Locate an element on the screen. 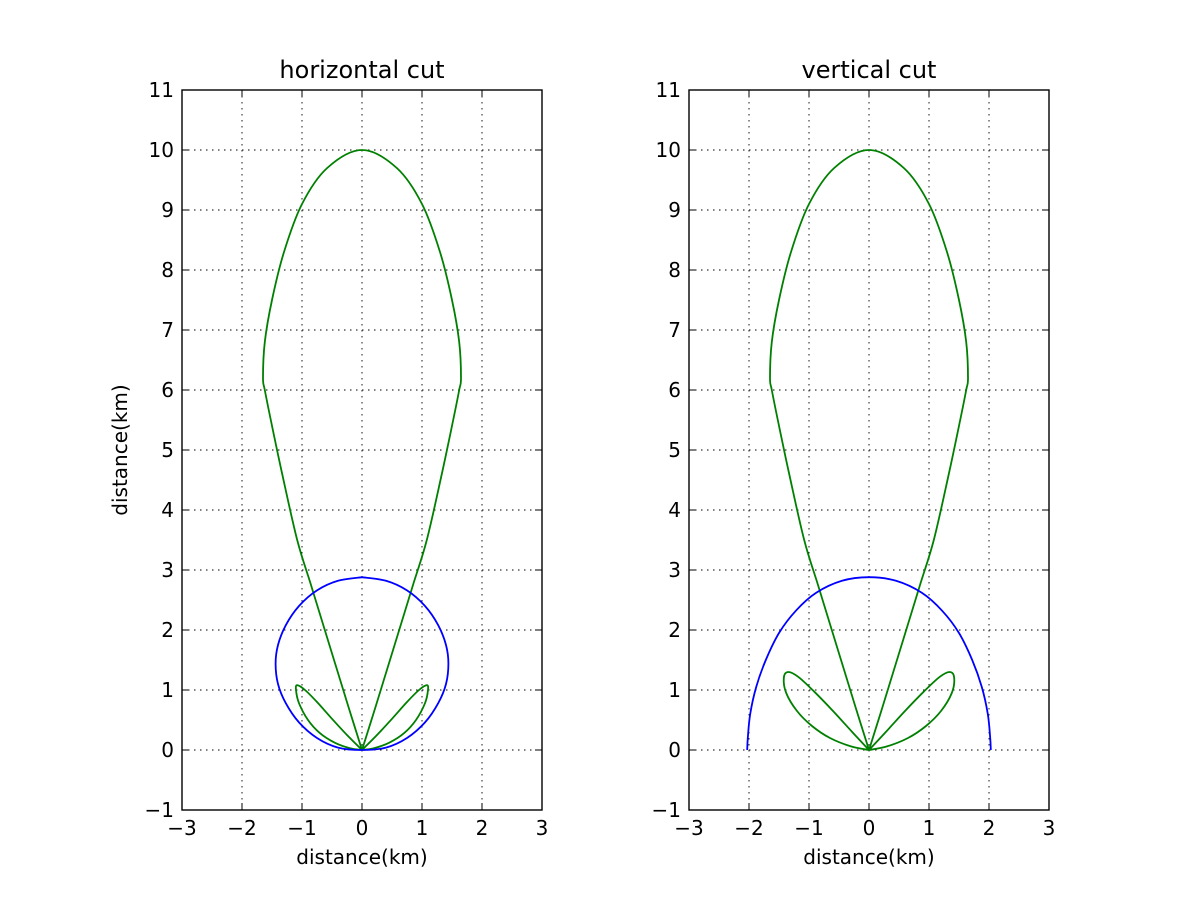 The image size is (1200, 900). chart-title: vertical cut is located at coordinates (869, 70).